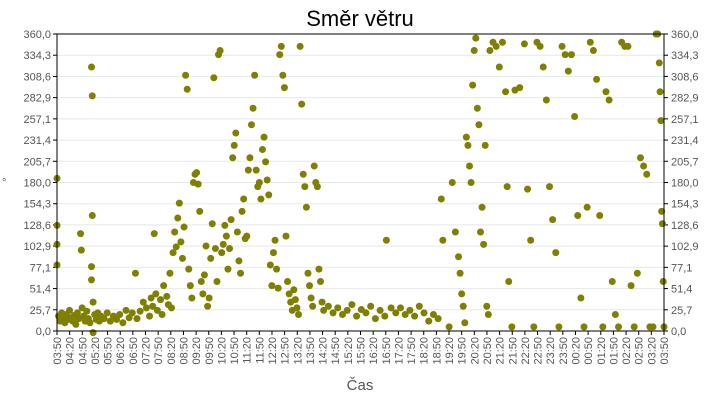 Image resolution: width=720 pixels, height=400 pixels. I want to click on y-tick-label: 282,9, so click(685, 99).